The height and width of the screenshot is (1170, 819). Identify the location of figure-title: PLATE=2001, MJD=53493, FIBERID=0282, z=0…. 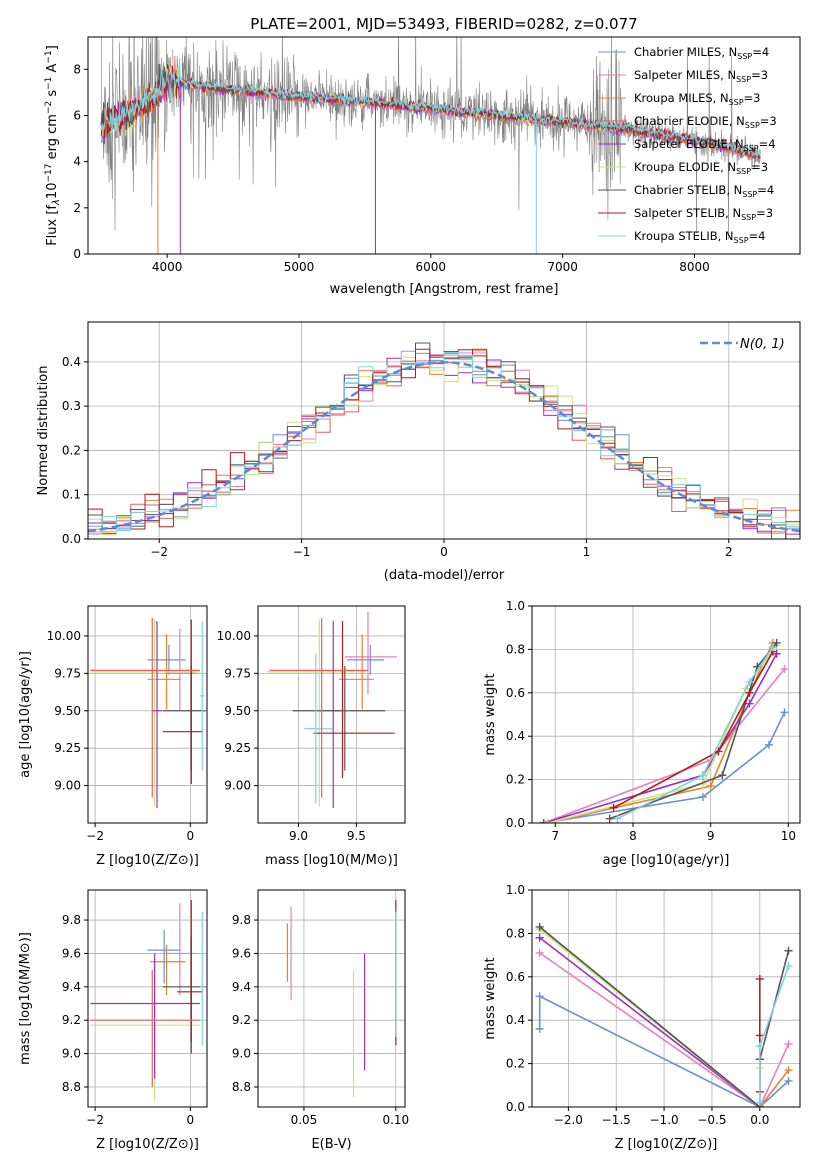
(443, 24).